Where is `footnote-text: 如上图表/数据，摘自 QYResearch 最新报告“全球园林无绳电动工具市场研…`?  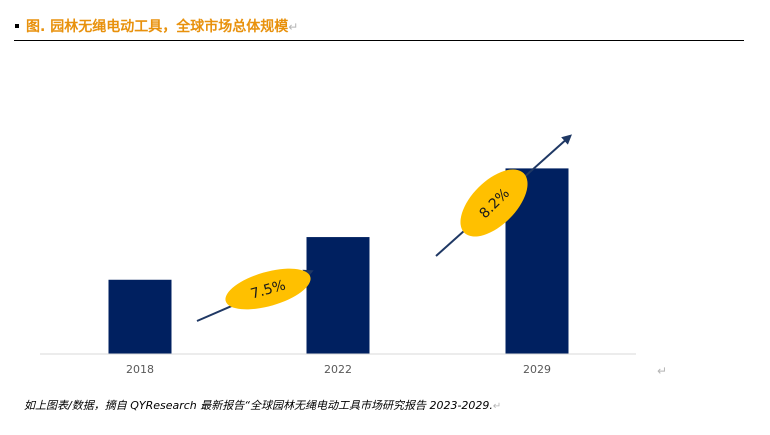
footnote-text: 如上图表/数据，摘自 QYResearch 最新报告“全球园林无绳电动工具市场研… is located at coordinates (258, 405).